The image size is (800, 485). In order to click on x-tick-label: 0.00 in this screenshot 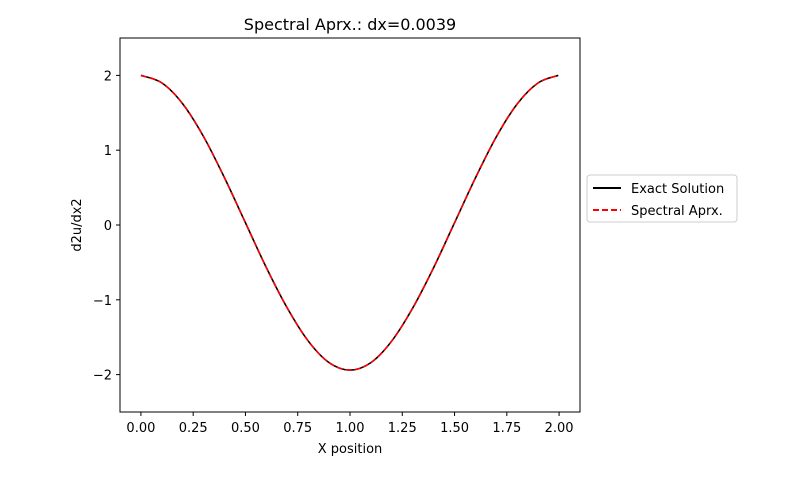, I will do `click(140, 428)`.